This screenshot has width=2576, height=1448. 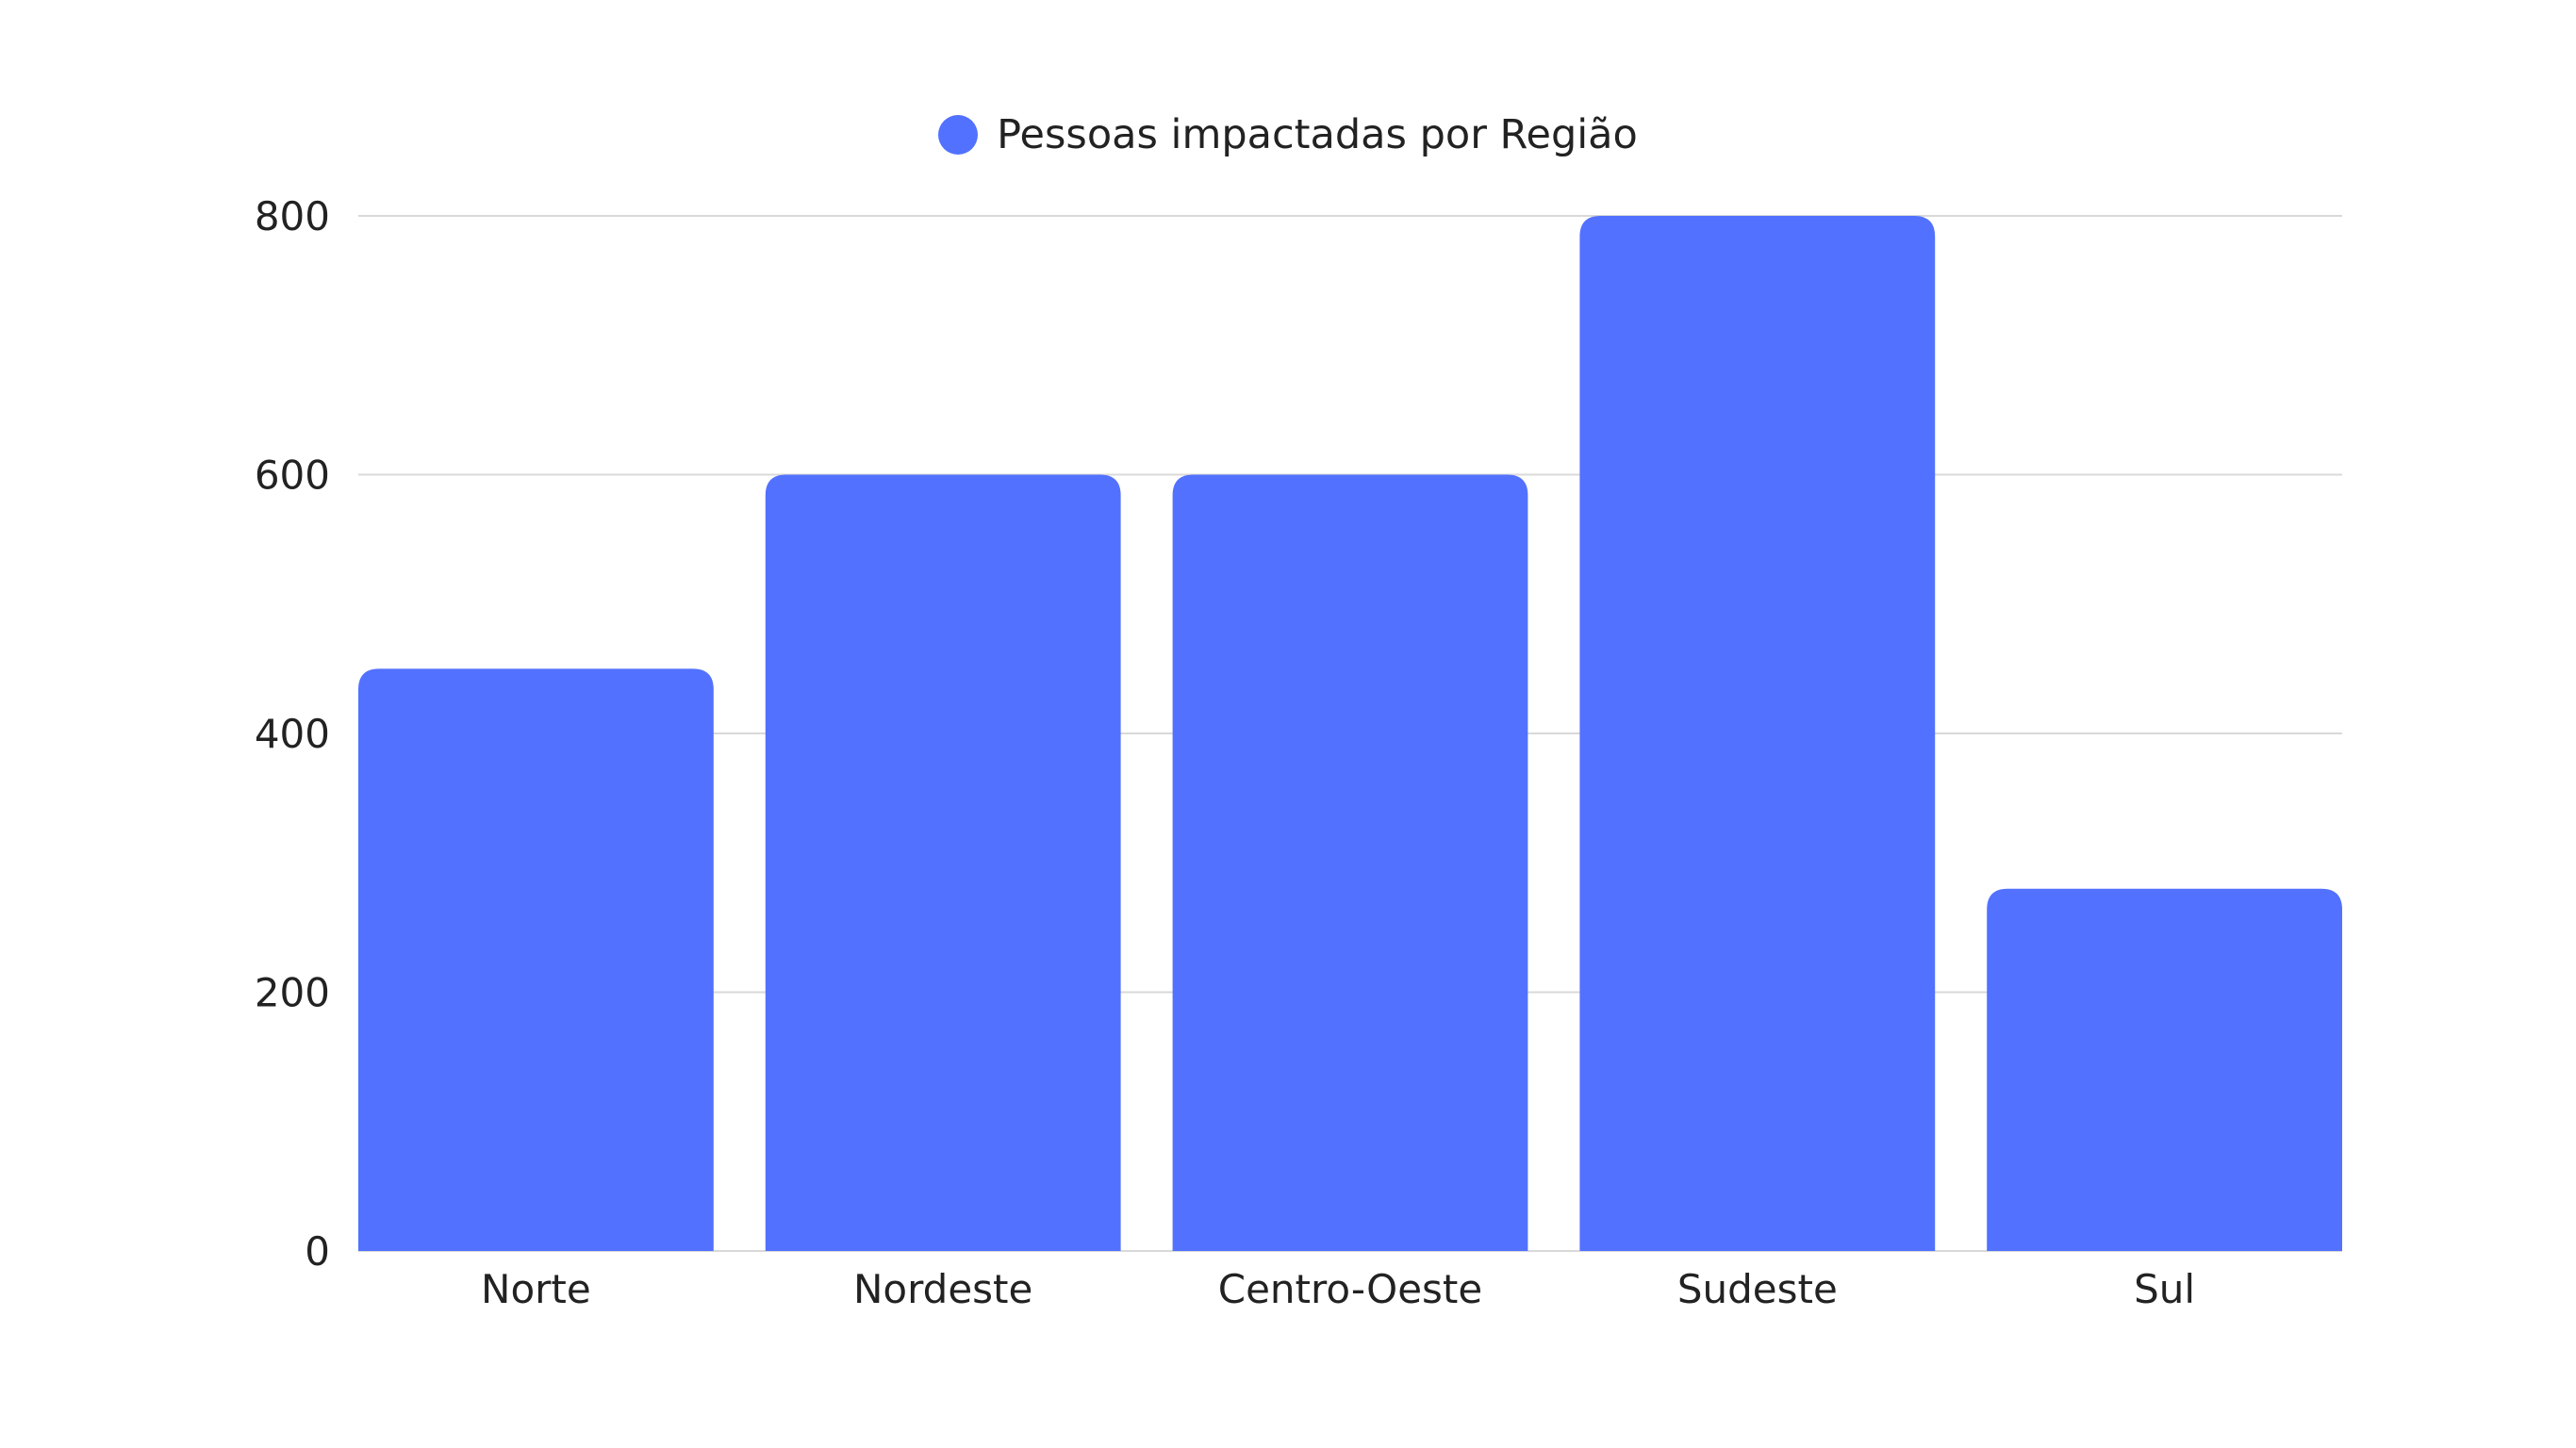 I want to click on x-tick-label: Sul, so click(x=2164, y=1289).